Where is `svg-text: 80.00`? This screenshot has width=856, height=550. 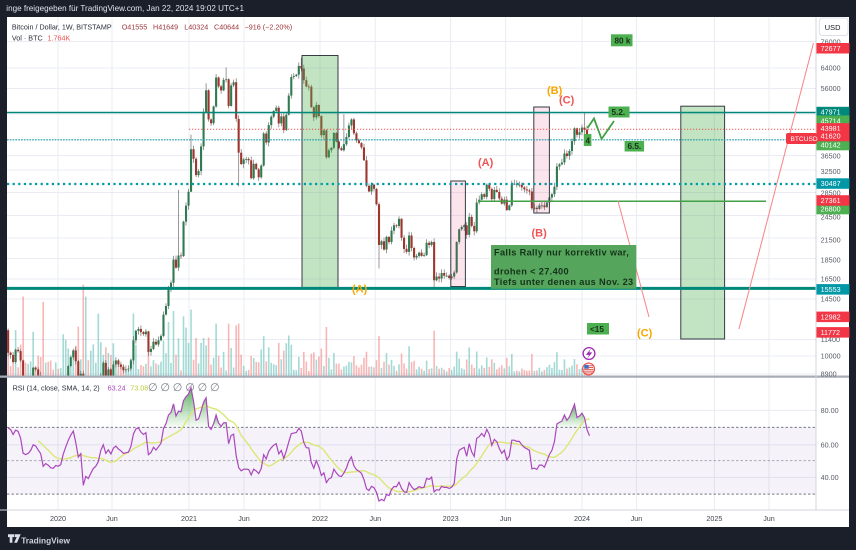
svg-text: 80.00 is located at coordinates (830, 410).